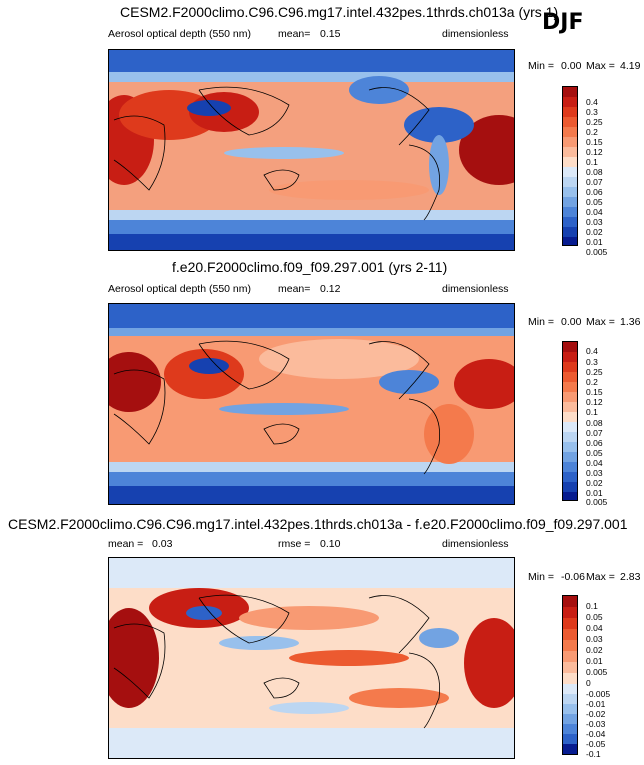  Describe the element at coordinates (571, 322) in the screenshot. I see `panel-2-min-value: 0.00` at that location.